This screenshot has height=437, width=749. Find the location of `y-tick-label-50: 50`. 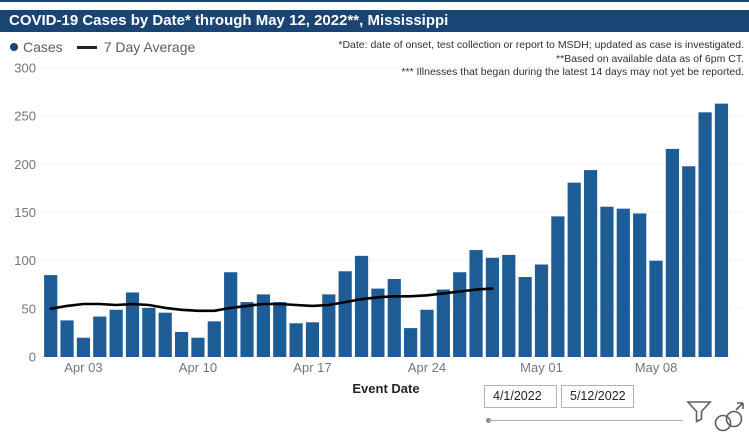

y-tick-label-50: 50 is located at coordinates (29, 308).